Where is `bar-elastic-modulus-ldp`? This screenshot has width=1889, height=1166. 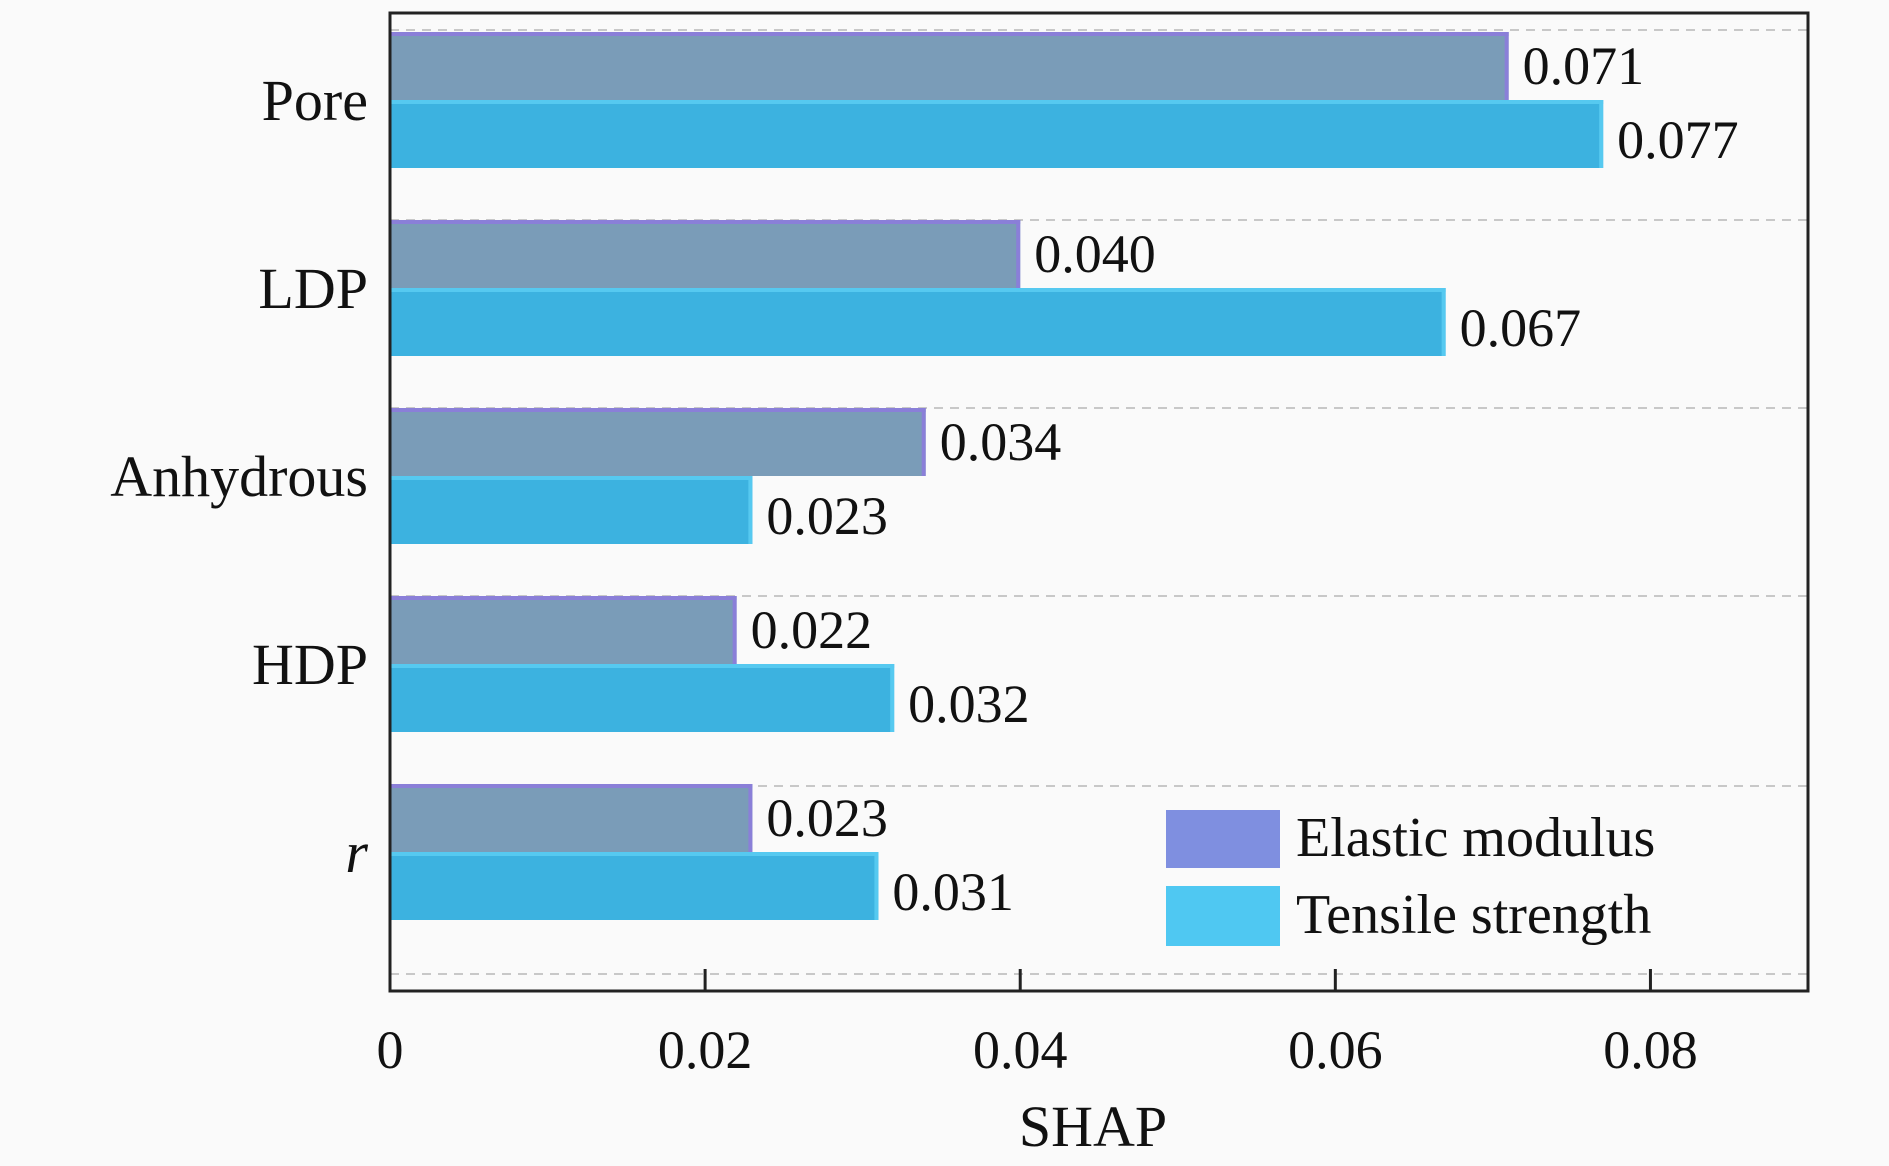
bar-elastic-modulus-ldp is located at coordinates (705, 254).